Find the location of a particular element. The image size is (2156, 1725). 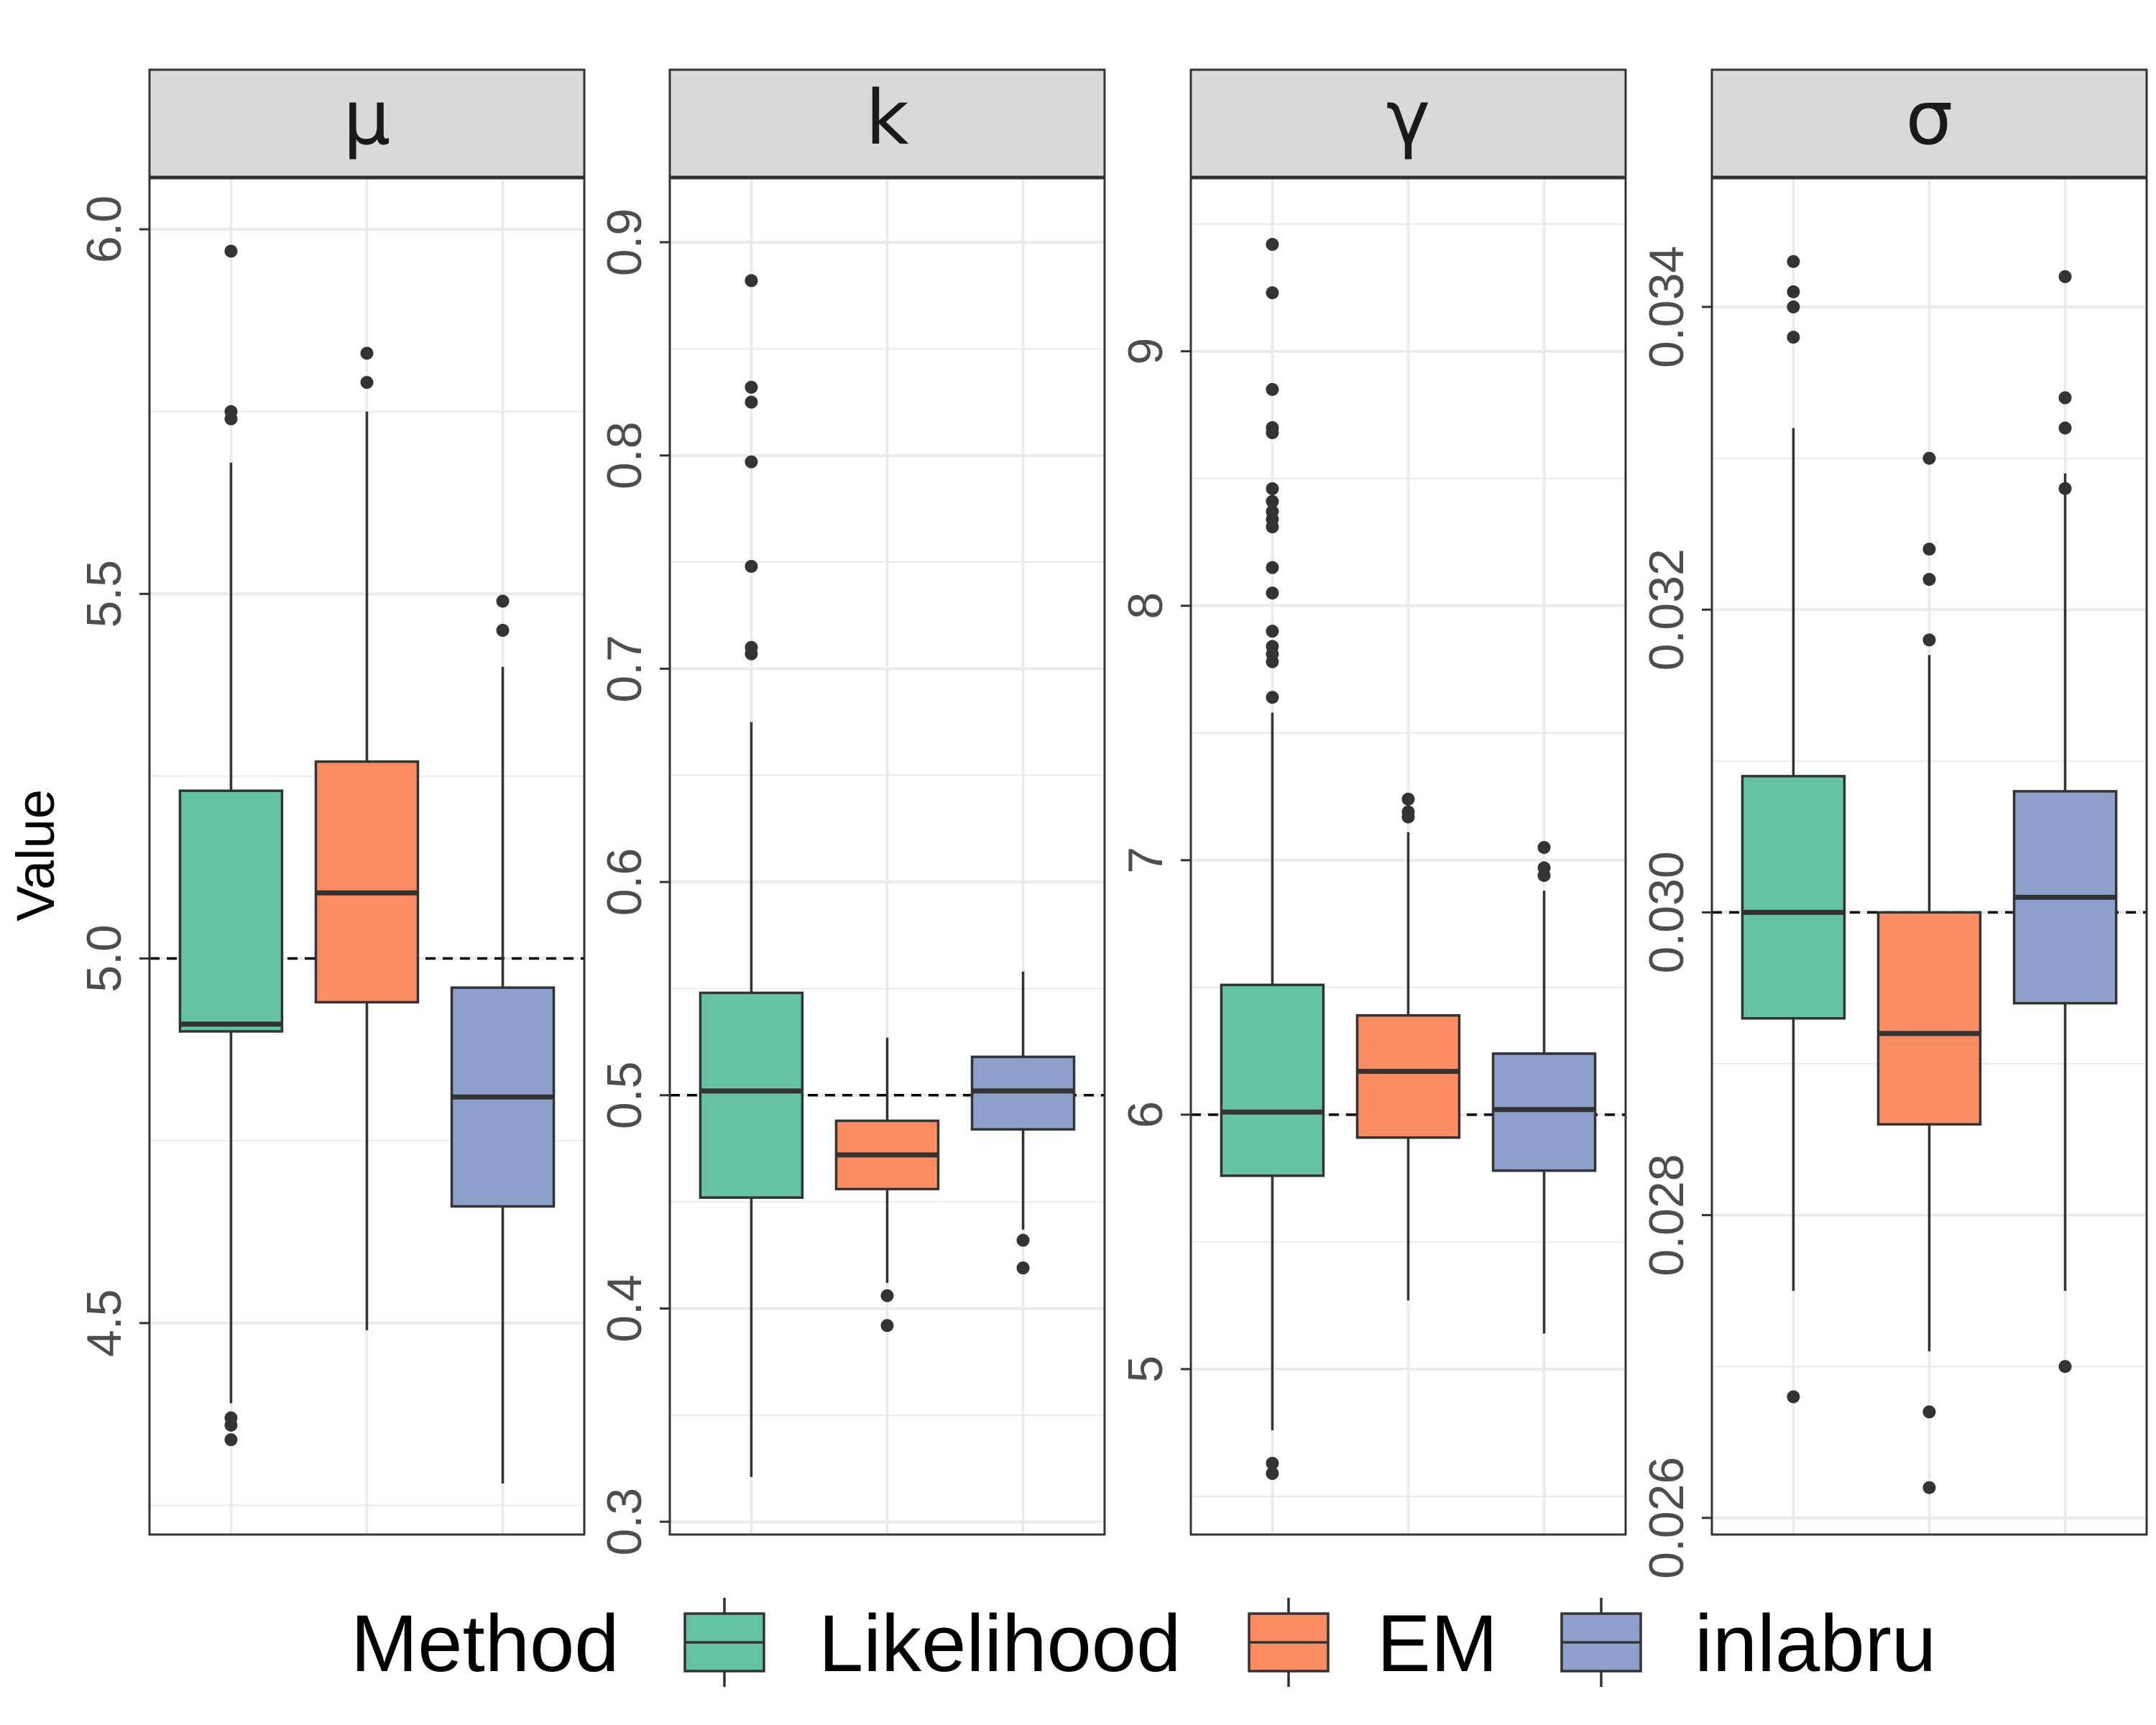

y-tick-label: 0.026 is located at coordinates (1666, 1518).